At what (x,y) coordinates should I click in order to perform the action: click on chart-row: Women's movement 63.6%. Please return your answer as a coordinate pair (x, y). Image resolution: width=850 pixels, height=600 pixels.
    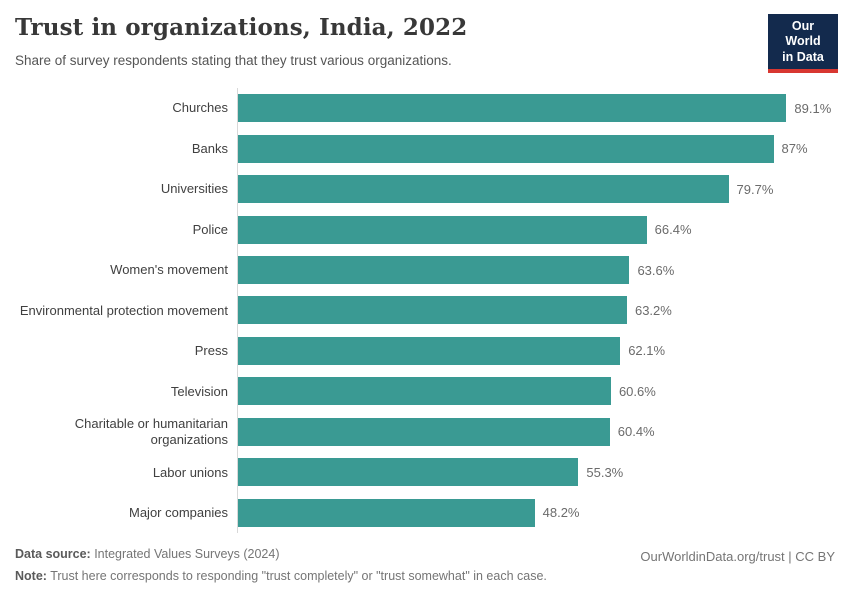
    Looking at the image, I should click on (425, 270).